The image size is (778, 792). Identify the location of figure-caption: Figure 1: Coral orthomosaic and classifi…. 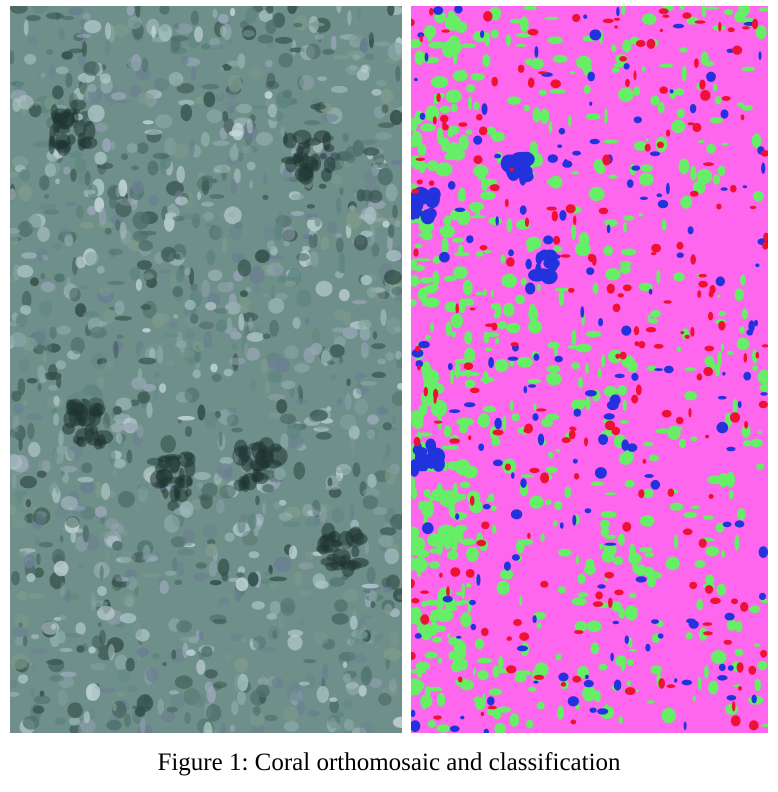
(389, 762).